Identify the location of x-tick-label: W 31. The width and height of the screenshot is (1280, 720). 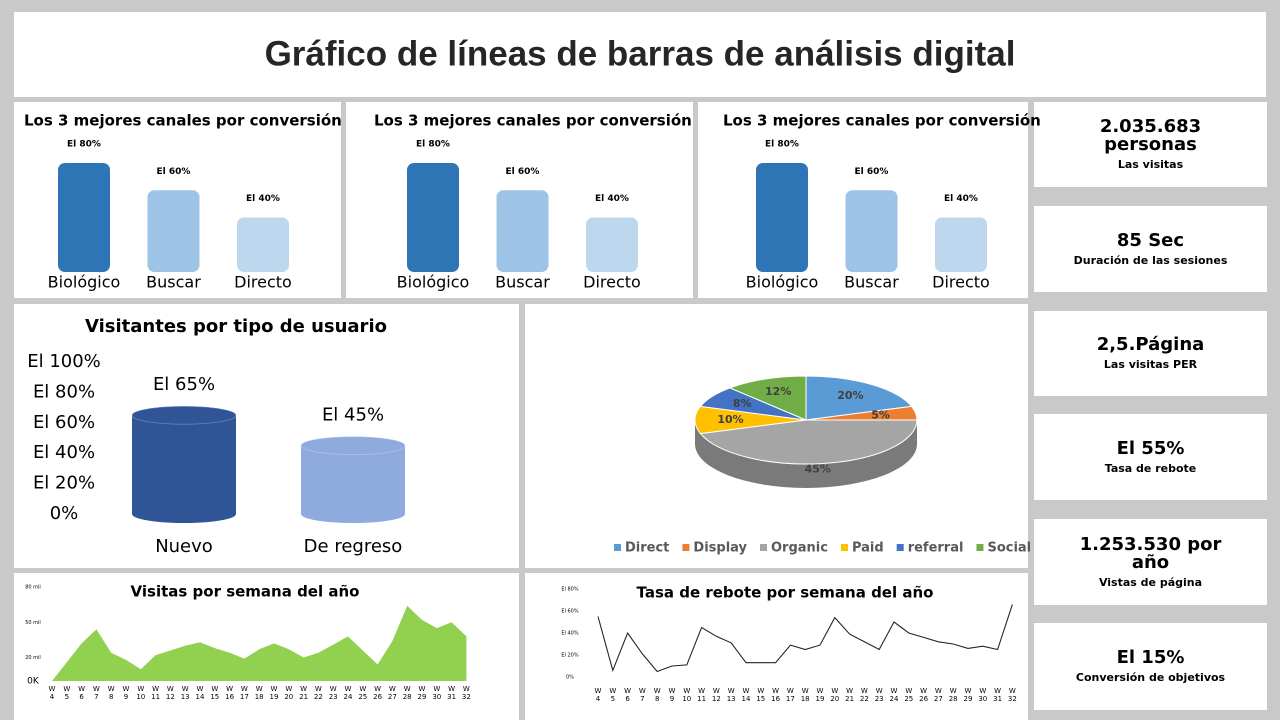
(452, 693).